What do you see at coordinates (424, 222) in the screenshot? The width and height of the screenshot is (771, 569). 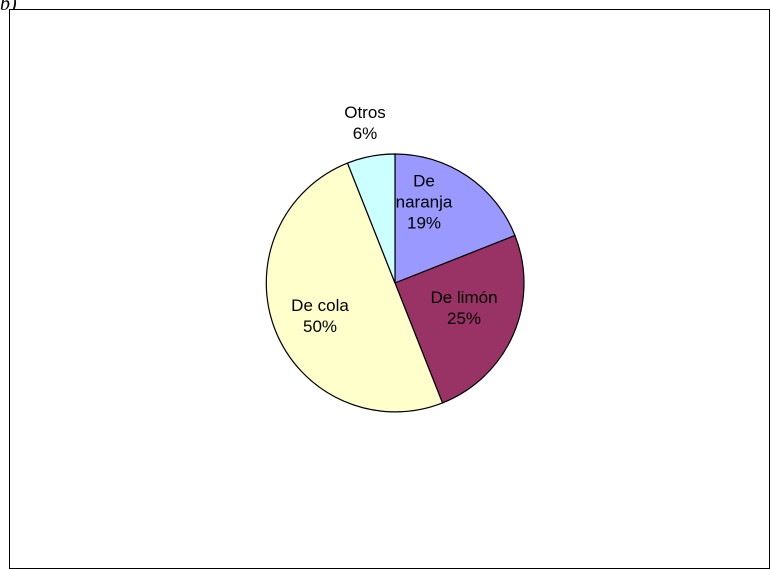 I see `slice-label: 19%` at bounding box center [424, 222].